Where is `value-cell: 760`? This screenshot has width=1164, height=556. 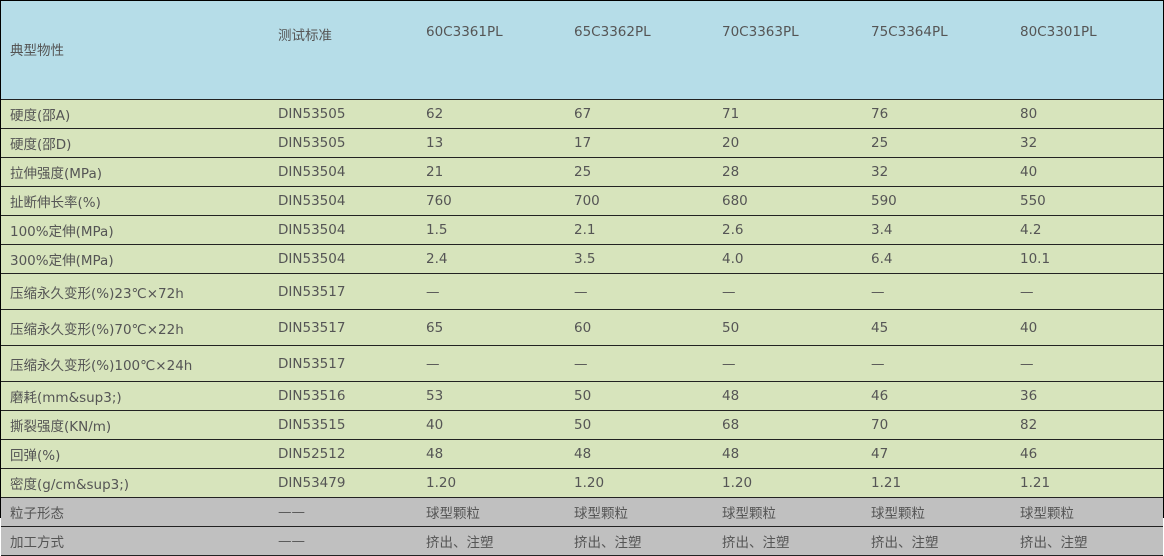
value-cell: 760 is located at coordinates (491, 201).